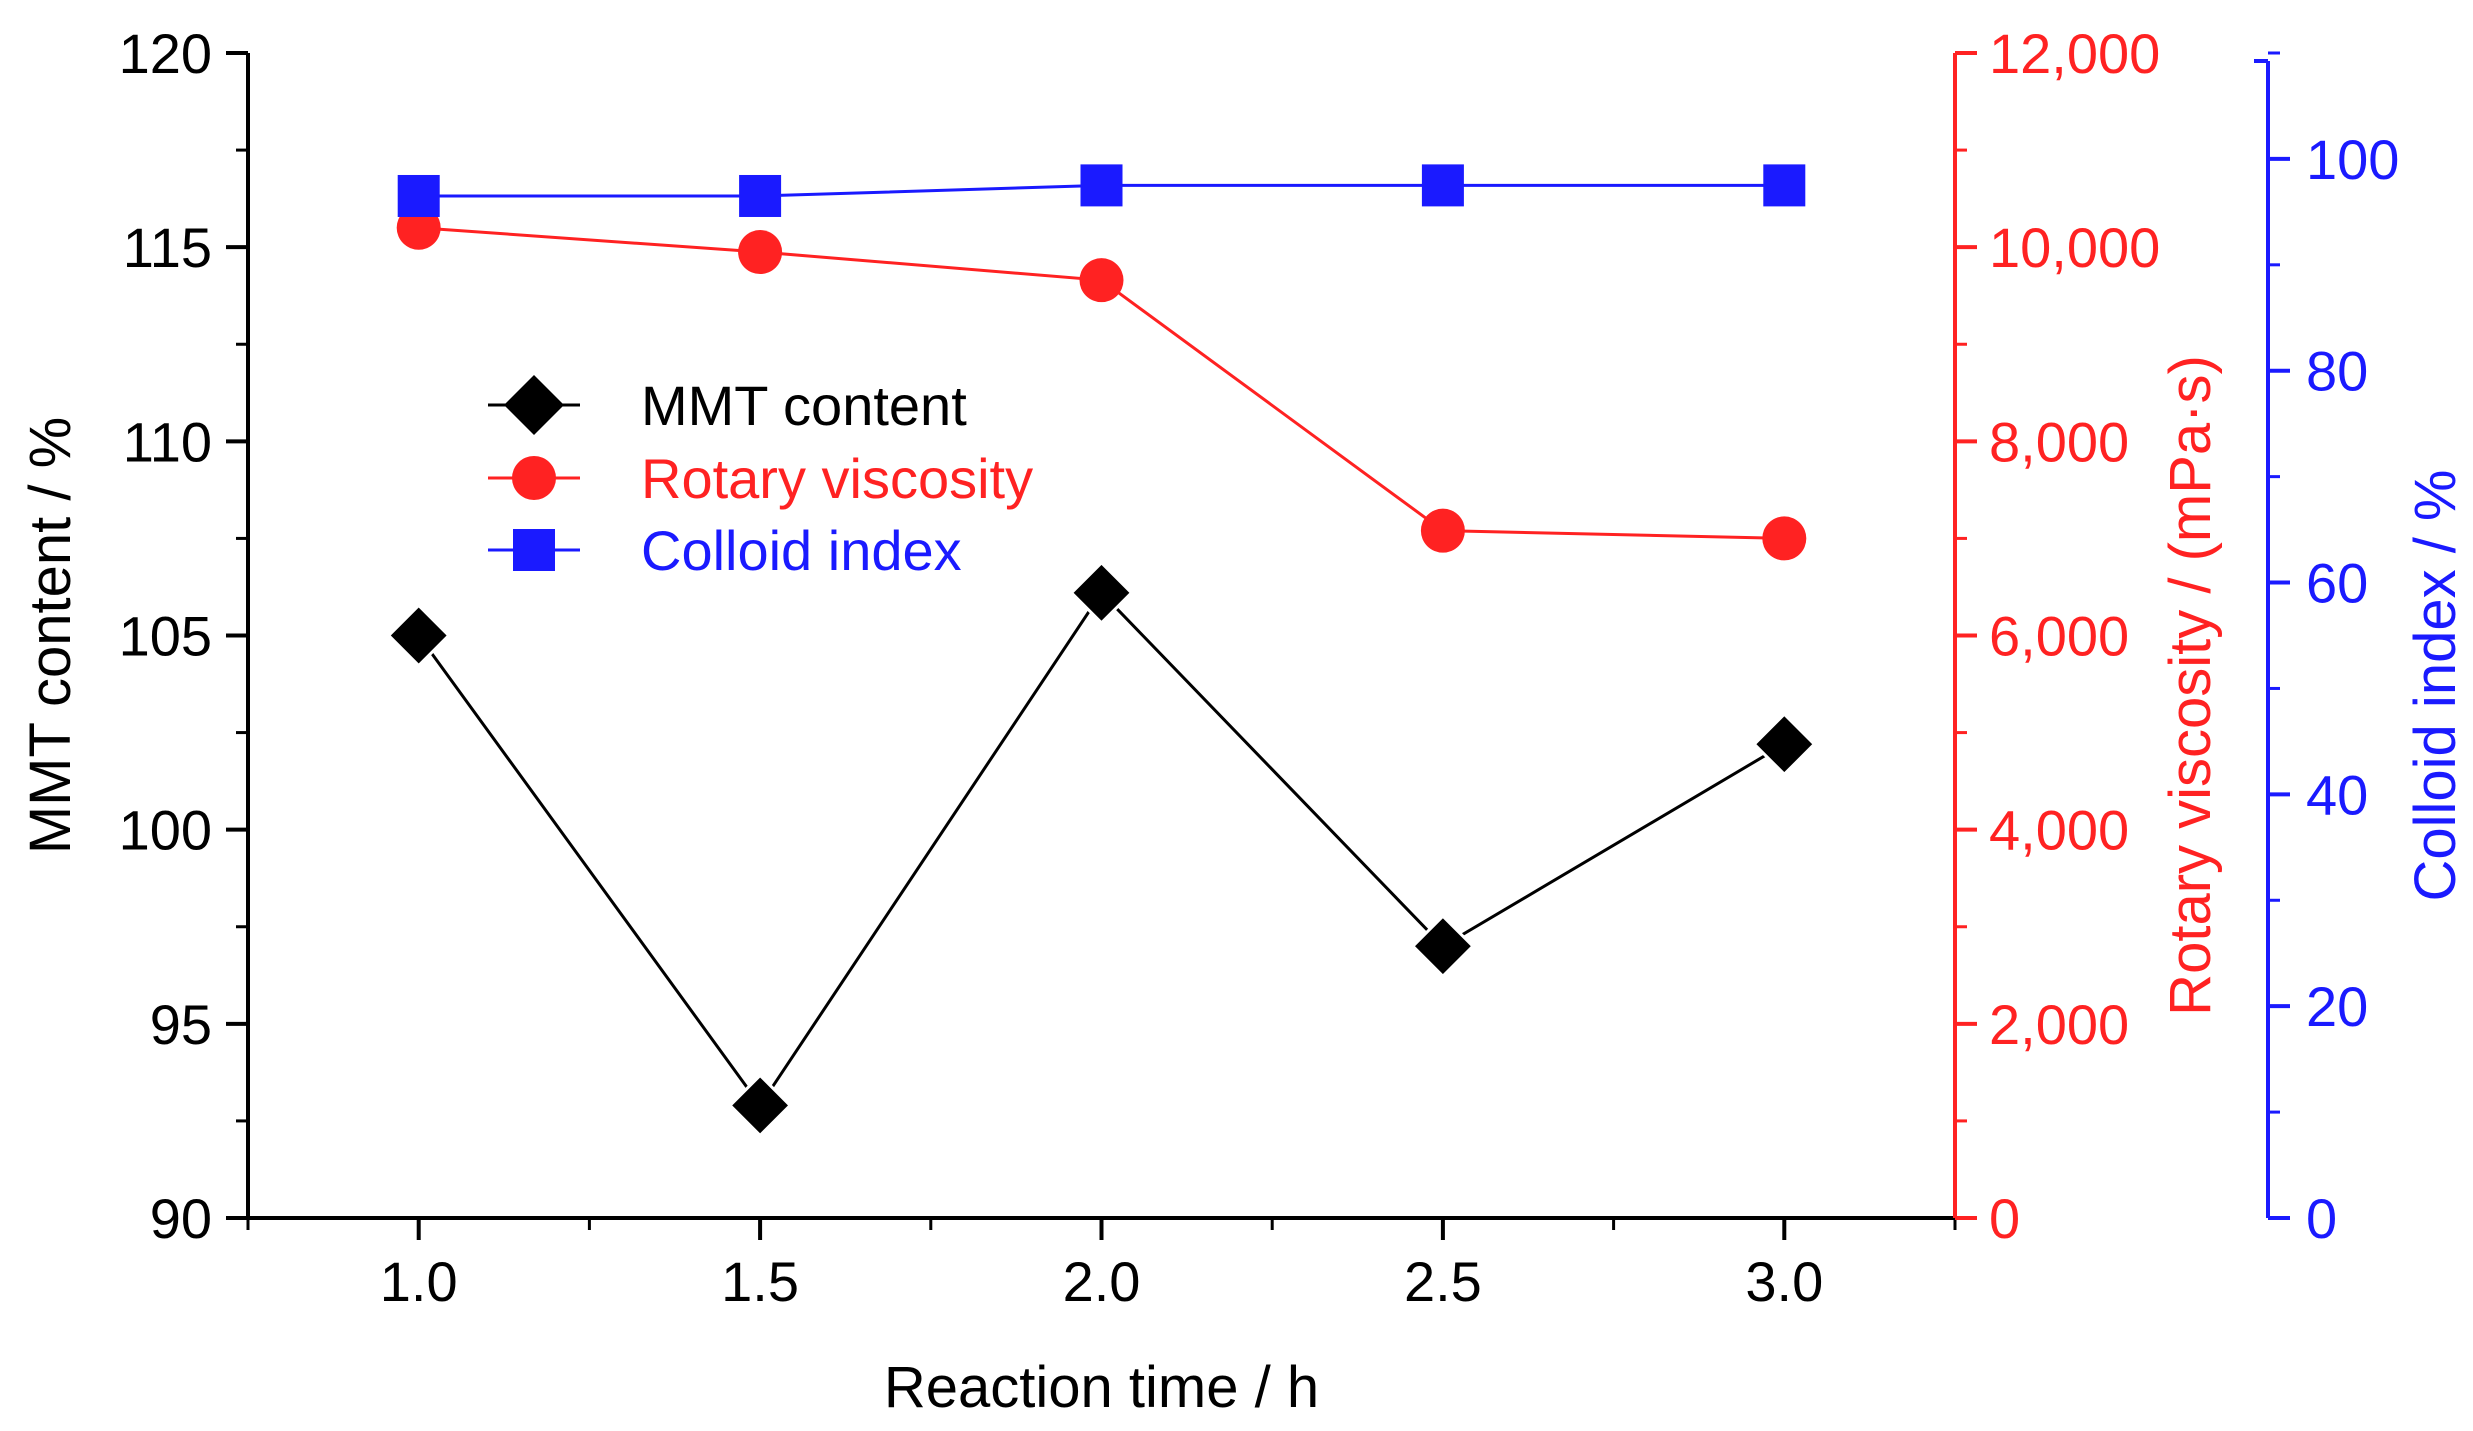 This screenshot has width=2473, height=1431. Describe the element at coordinates (419, 1281) in the screenshot. I see `x-tick-label: 1.0` at that location.